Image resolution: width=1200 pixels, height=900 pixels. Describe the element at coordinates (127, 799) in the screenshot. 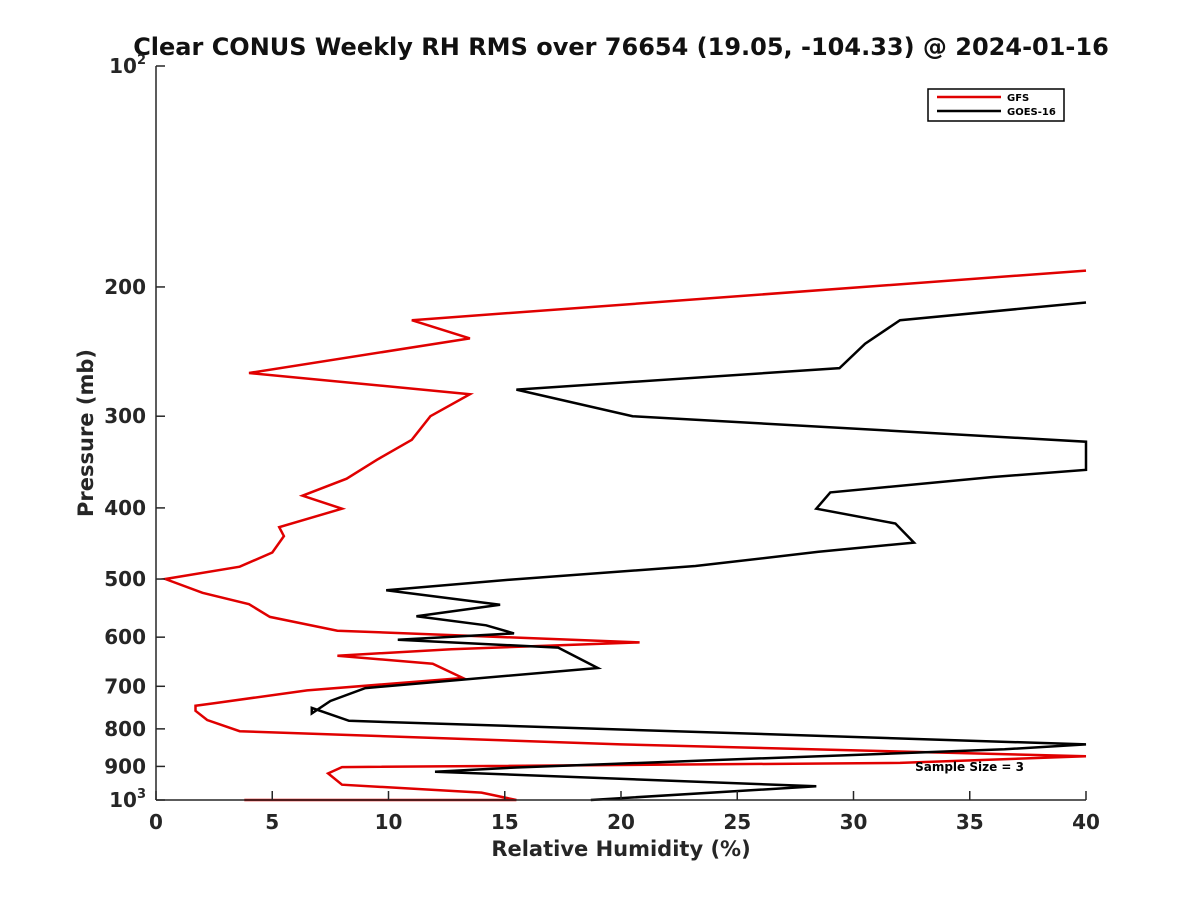

I see `y-tick-label: 10³` at that location.